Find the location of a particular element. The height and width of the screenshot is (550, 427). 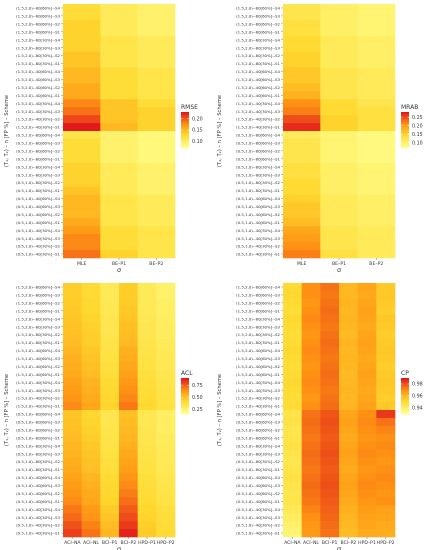

row-label: (1.5,2.0)--40[60%]--S4 is located at coordinates (258, 71).